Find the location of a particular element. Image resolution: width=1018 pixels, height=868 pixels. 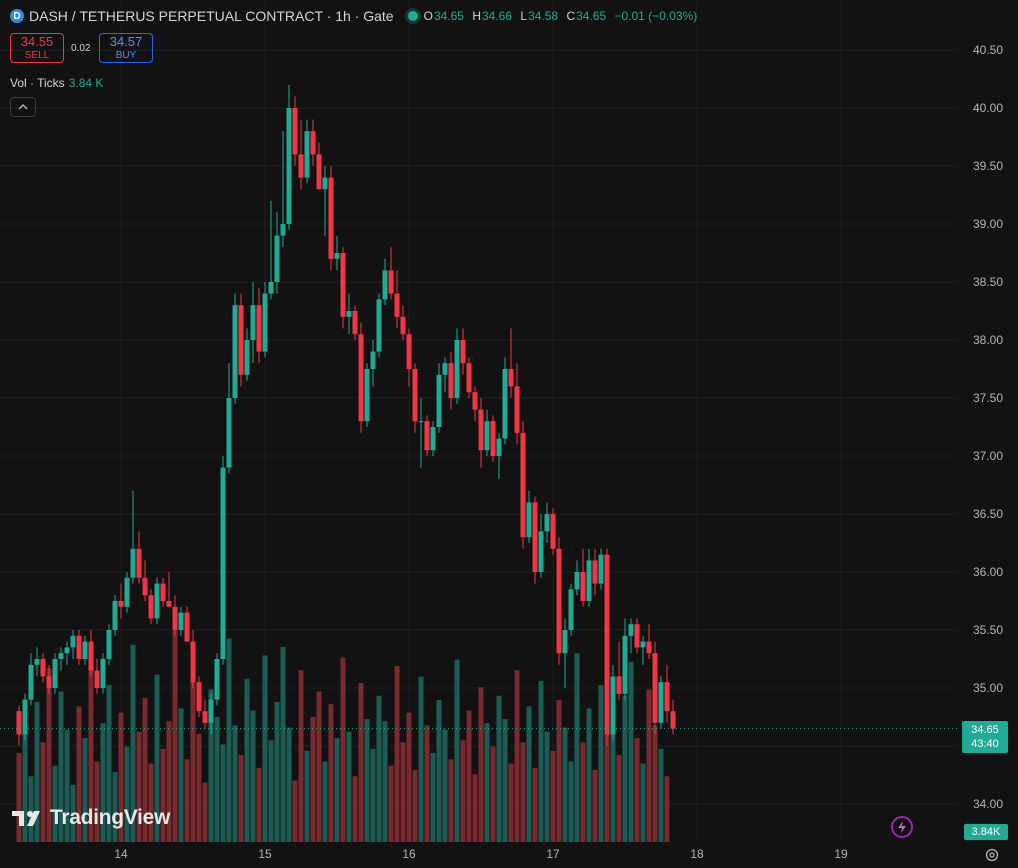

chevron-up-icon is located at coordinates (23, 107).